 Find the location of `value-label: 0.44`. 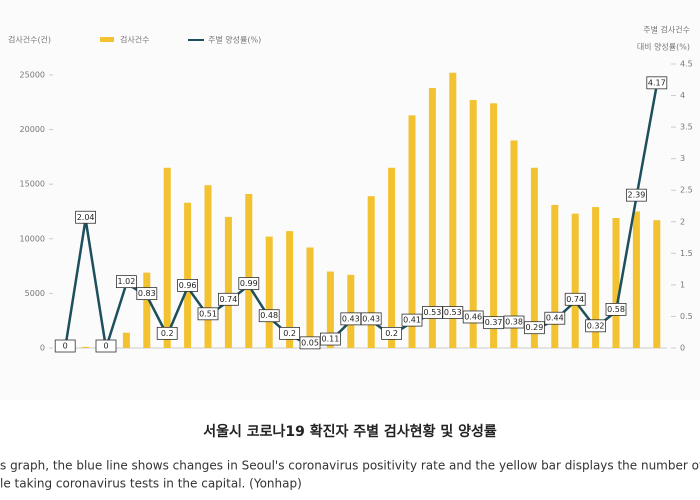

value-label: 0.44 is located at coordinates (555, 318).